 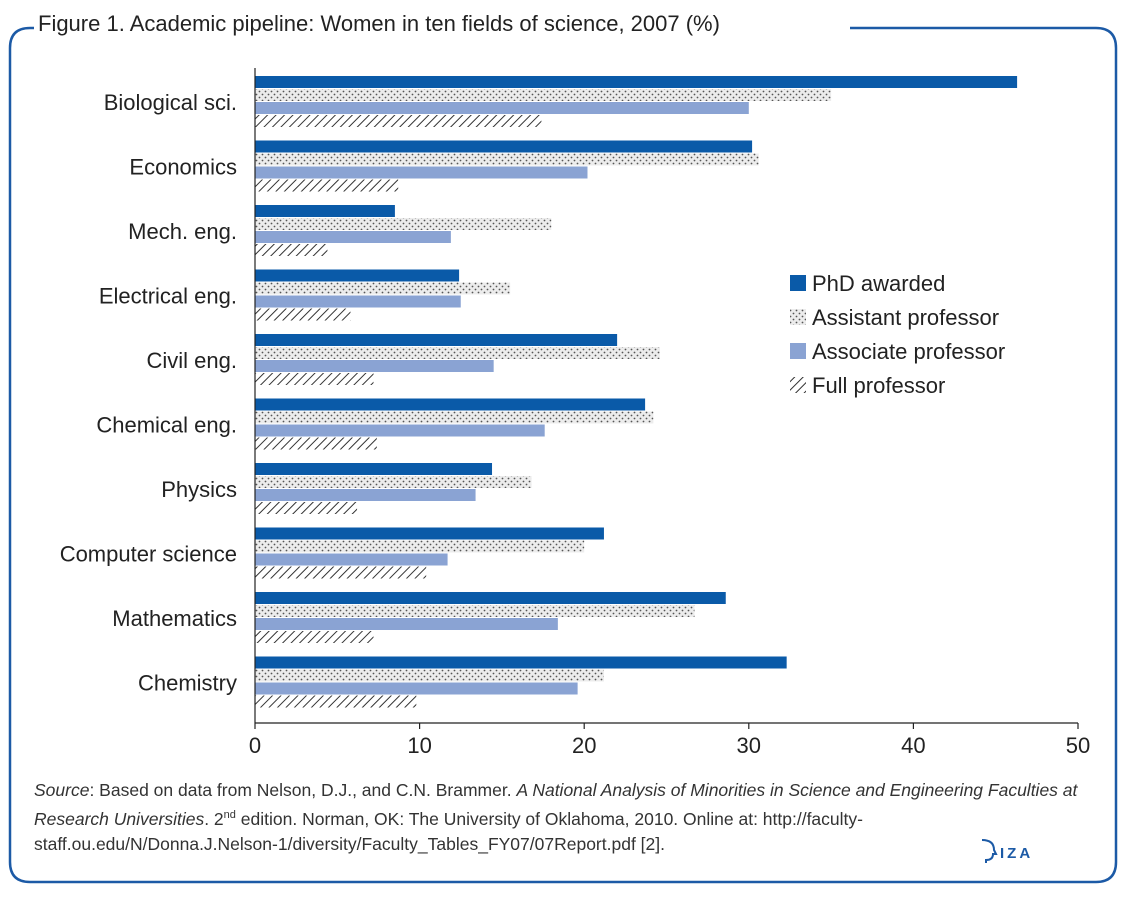 What do you see at coordinates (174, 618) in the screenshot?
I see `category-label: Mathematics` at bounding box center [174, 618].